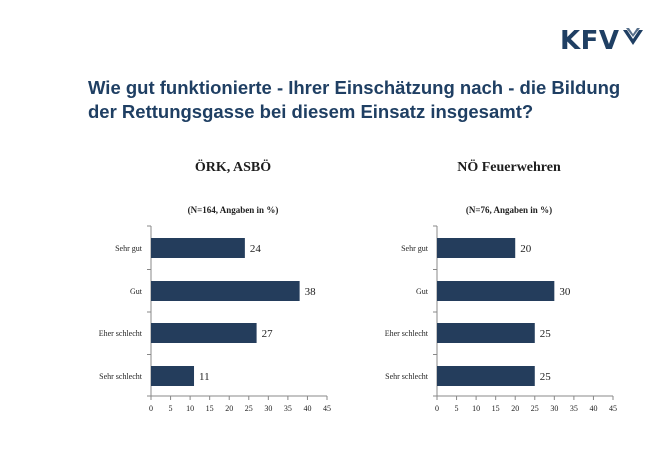  What do you see at coordinates (233, 210) in the screenshot?
I see `chart-subtitle-oerk: (N=164, Angaben in %)` at bounding box center [233, 210].